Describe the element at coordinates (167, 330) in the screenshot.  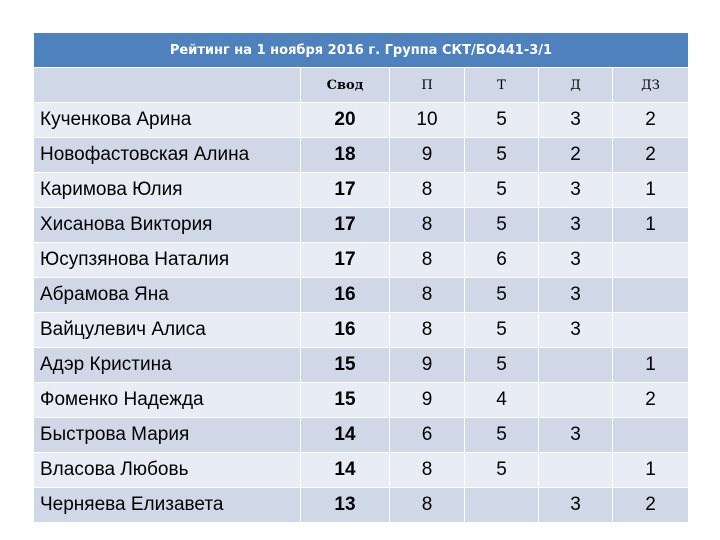
I see `cell-name: Вайцулевич Алиса` at that location.